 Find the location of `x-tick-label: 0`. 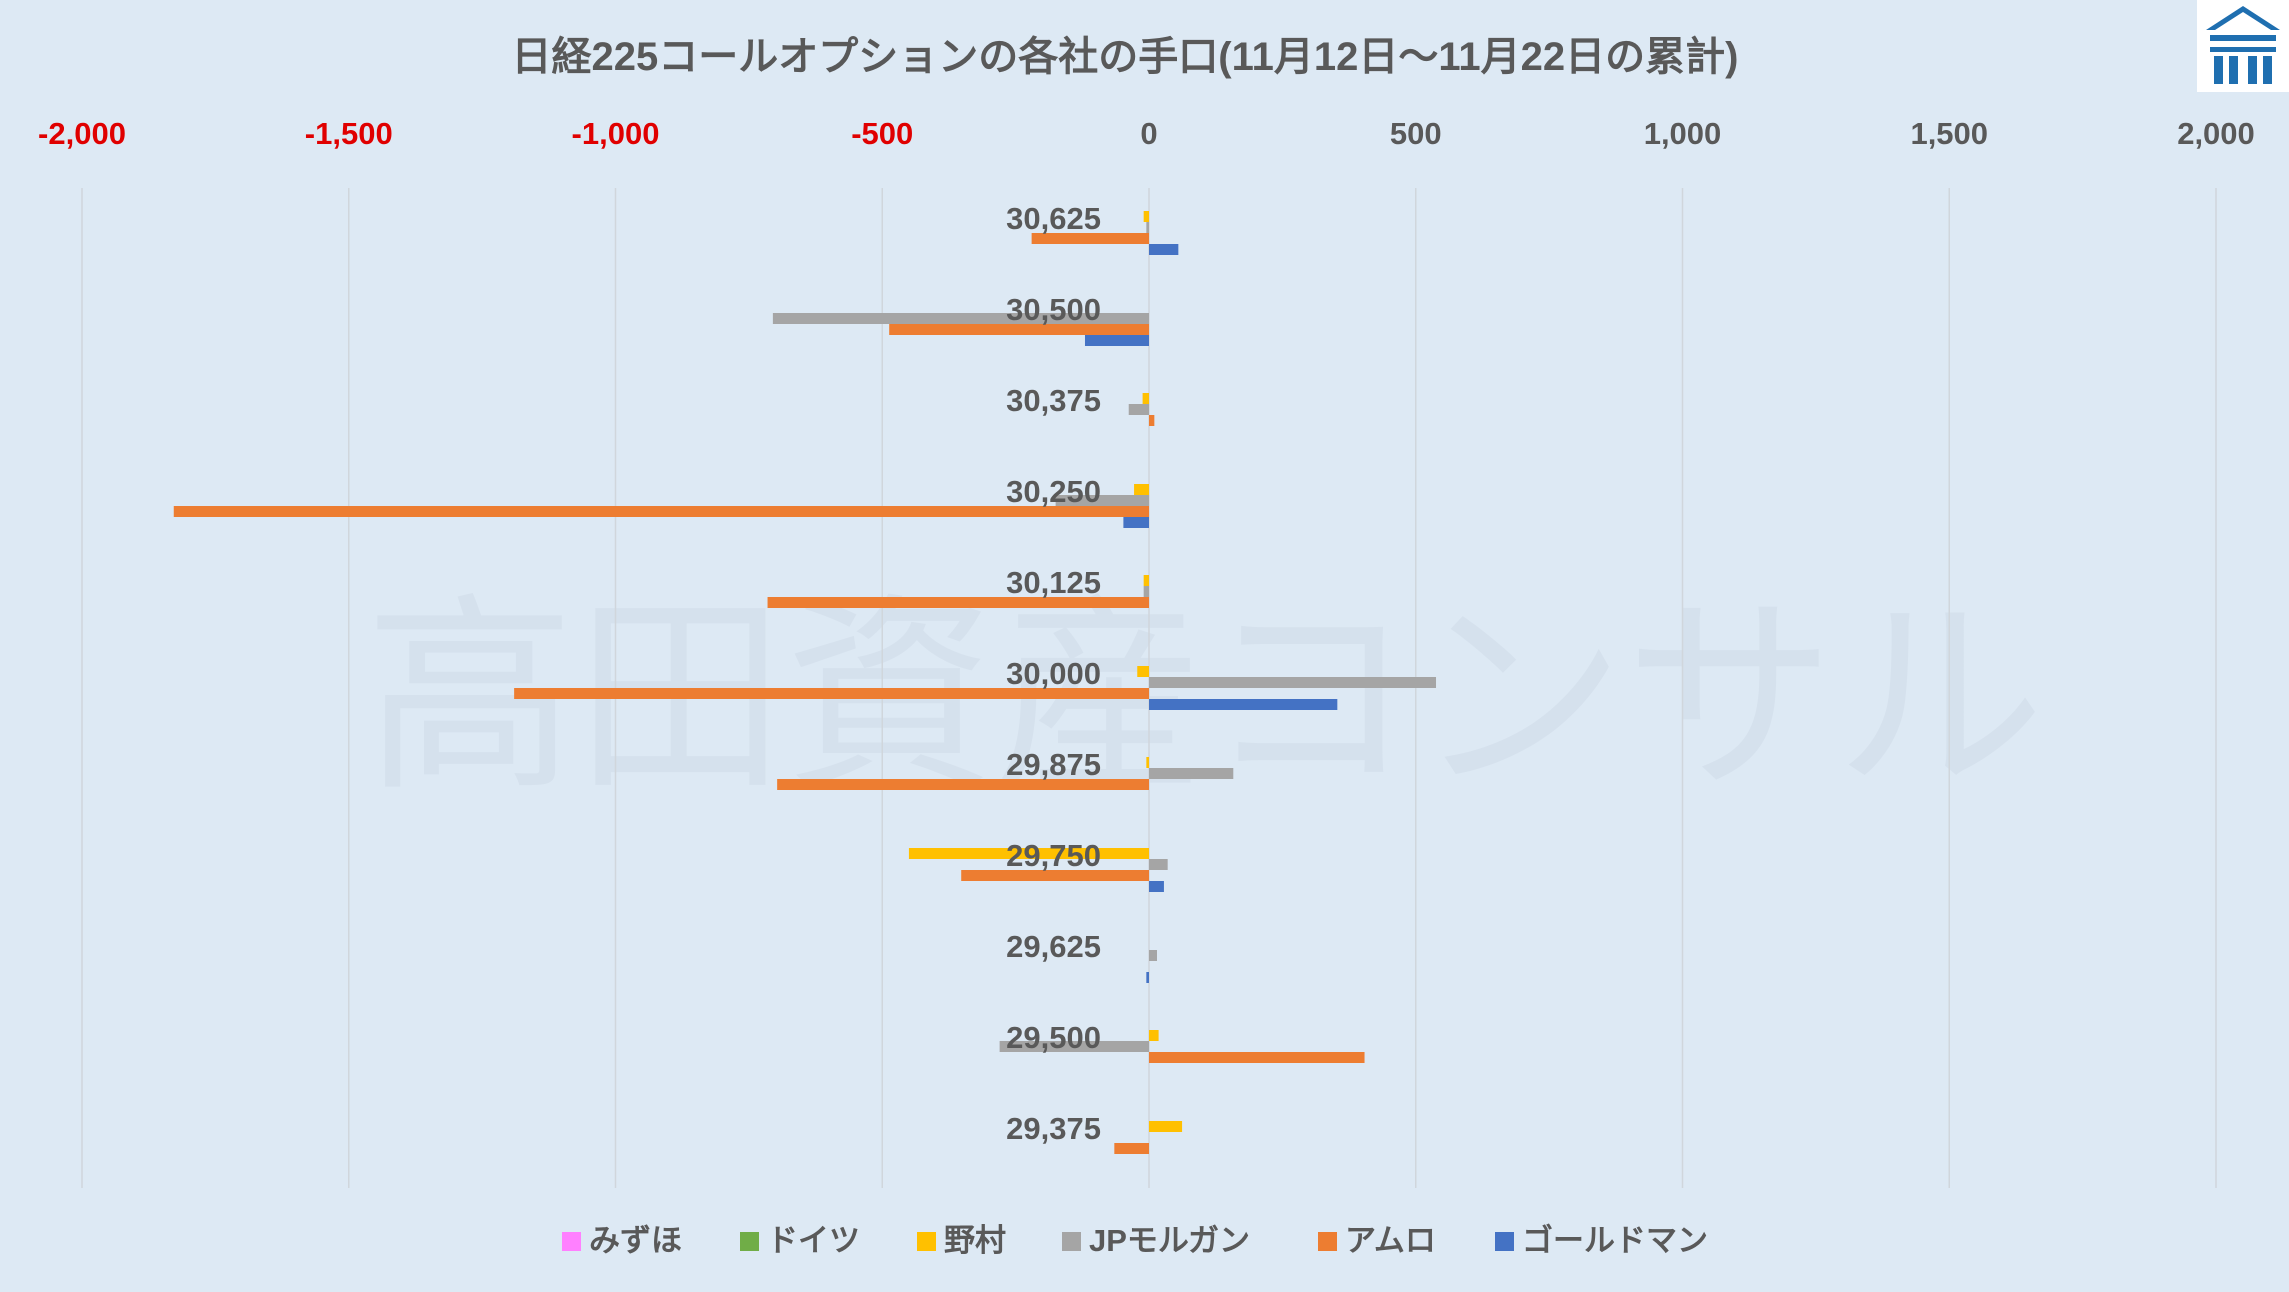

x-tick-label: 0 is located at coordinates (1148, 133).